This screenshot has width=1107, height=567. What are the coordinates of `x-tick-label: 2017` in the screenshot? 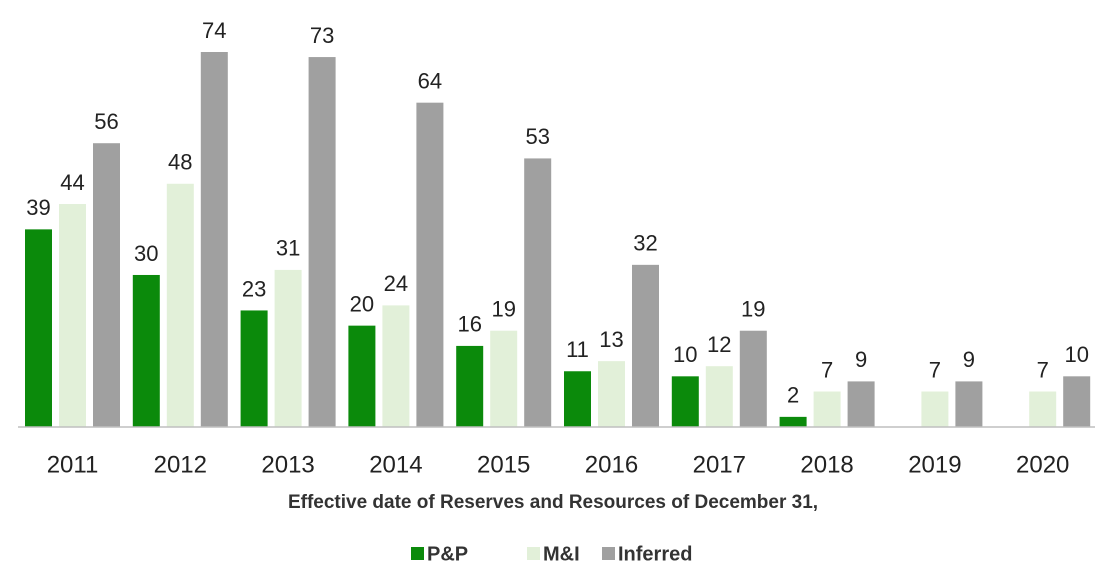 It's located at (719, 464).